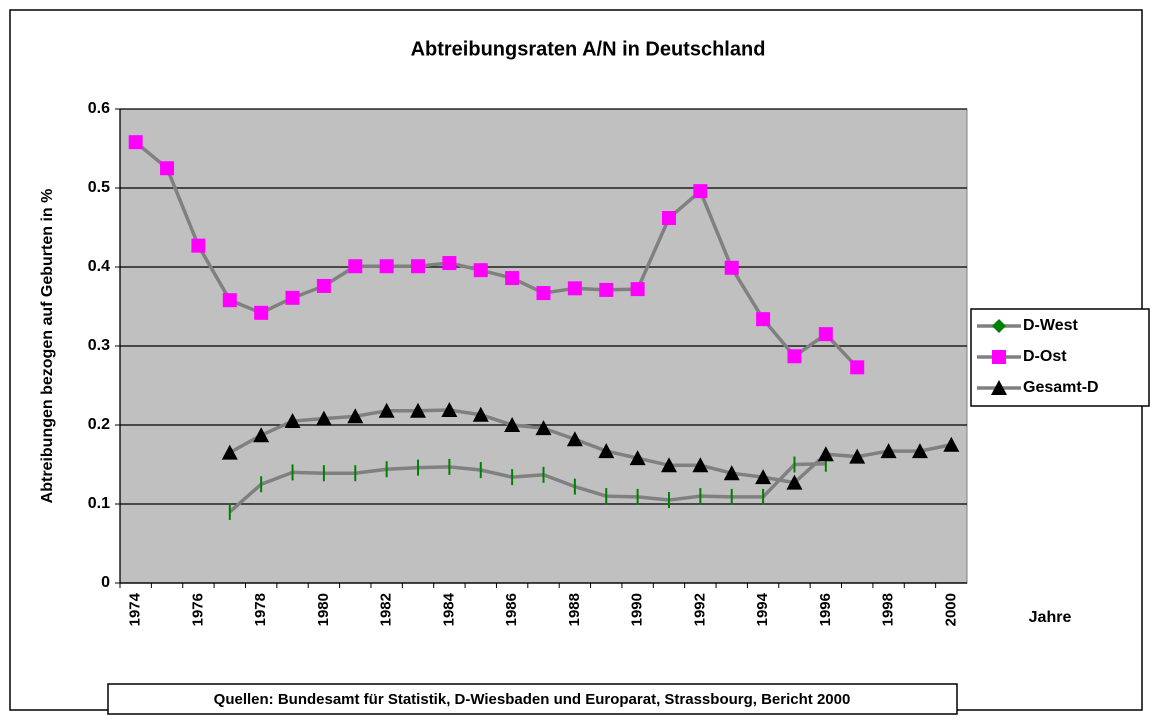 This screenshot has width=1152, height=721. I want to click on x-tick-label: 1996, so click(825, 609).